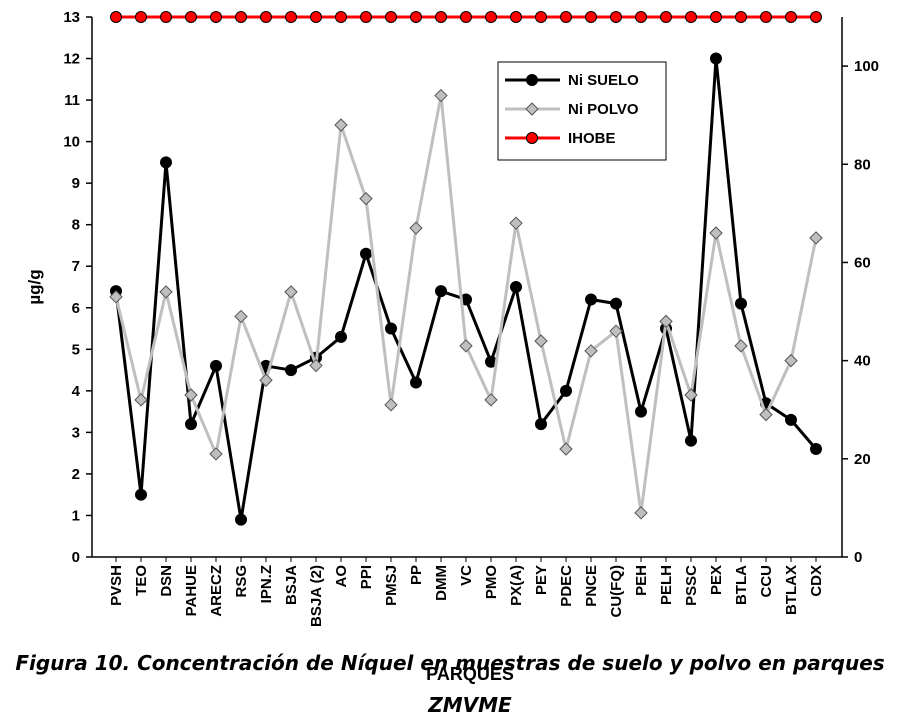  I want to click on x-tick-label: TEO, so click(141, 580).